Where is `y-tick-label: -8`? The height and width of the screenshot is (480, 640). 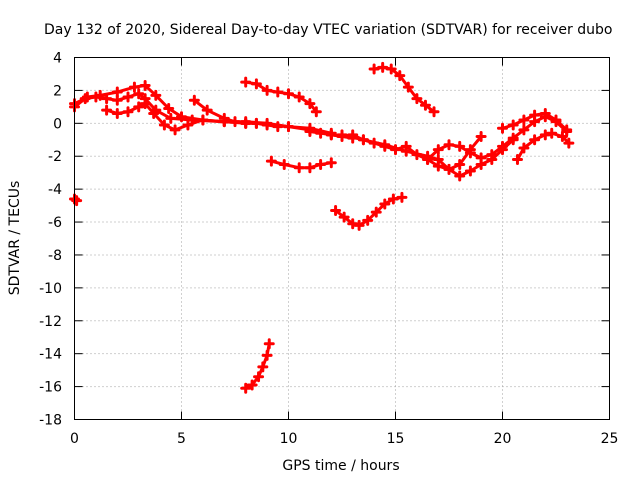
y-tick-label: -8 is located at coordinates (55, 256).